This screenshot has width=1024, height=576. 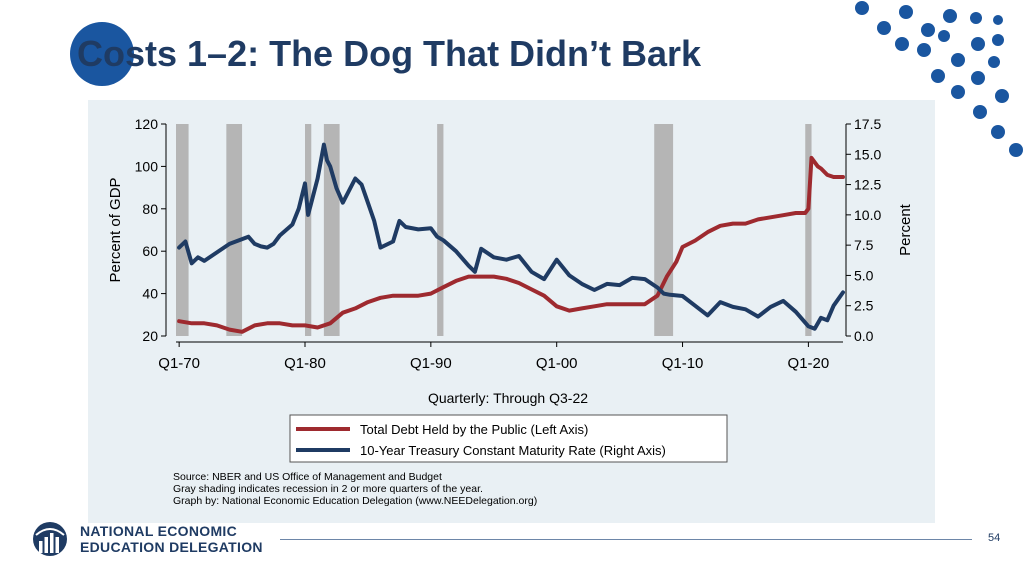 I want to click on x-tick-label-5: Q1-20, so click(x=809, y=363).